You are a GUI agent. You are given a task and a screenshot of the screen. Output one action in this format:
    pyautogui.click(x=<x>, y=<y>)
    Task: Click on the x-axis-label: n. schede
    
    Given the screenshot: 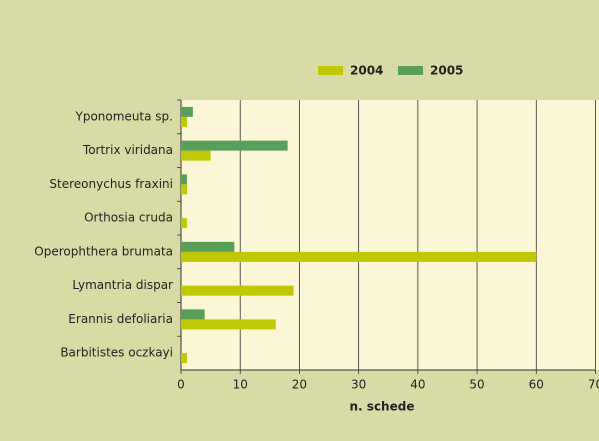 What is the action you would take?
    pyautogui.click(x=382, y=407)
    